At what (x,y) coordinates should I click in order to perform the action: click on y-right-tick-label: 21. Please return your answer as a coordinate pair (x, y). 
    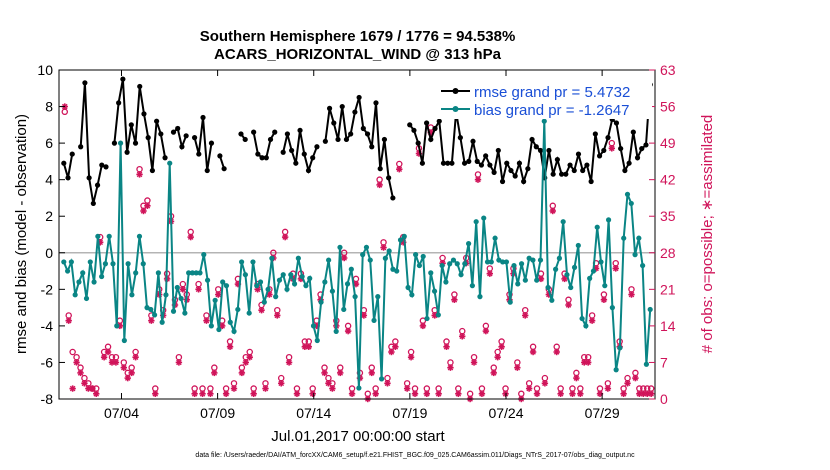
    Looking at the image, I should click on (668, 289).